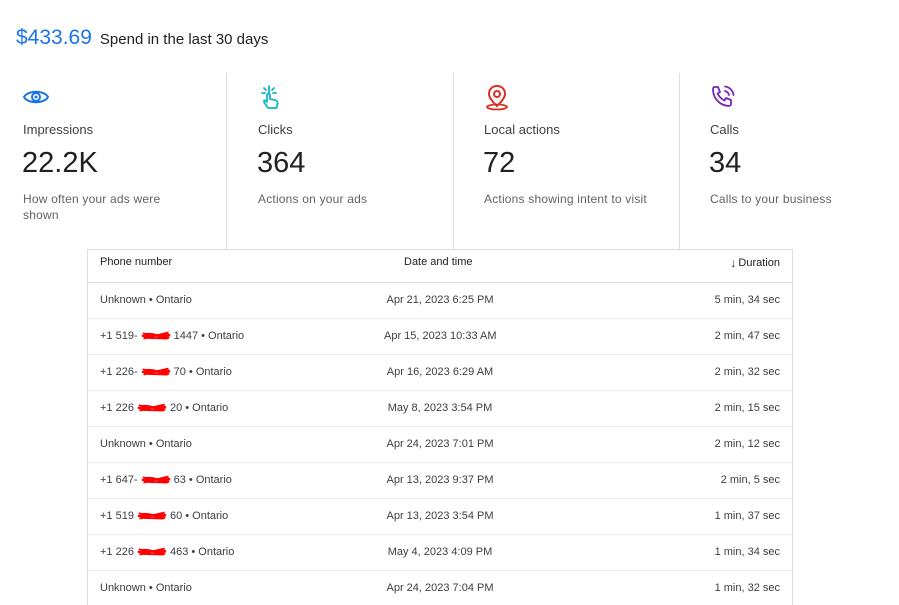  I want to click on date-cell: May 4, 2023 4:09 PM, so click(440, 552).